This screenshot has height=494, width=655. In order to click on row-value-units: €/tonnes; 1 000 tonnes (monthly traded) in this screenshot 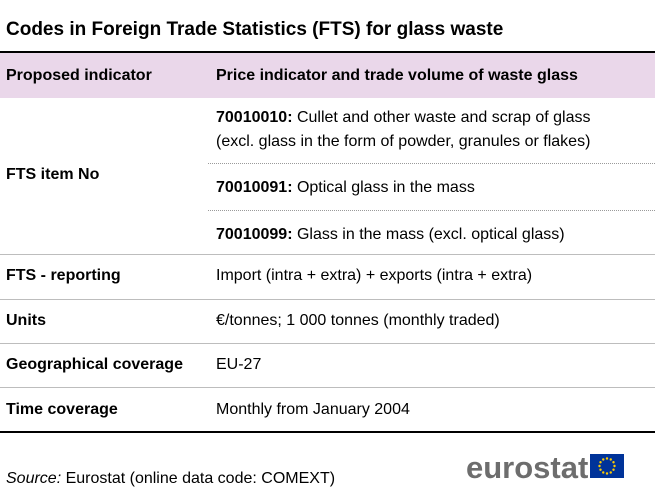, I will do `click(358, 320)`.